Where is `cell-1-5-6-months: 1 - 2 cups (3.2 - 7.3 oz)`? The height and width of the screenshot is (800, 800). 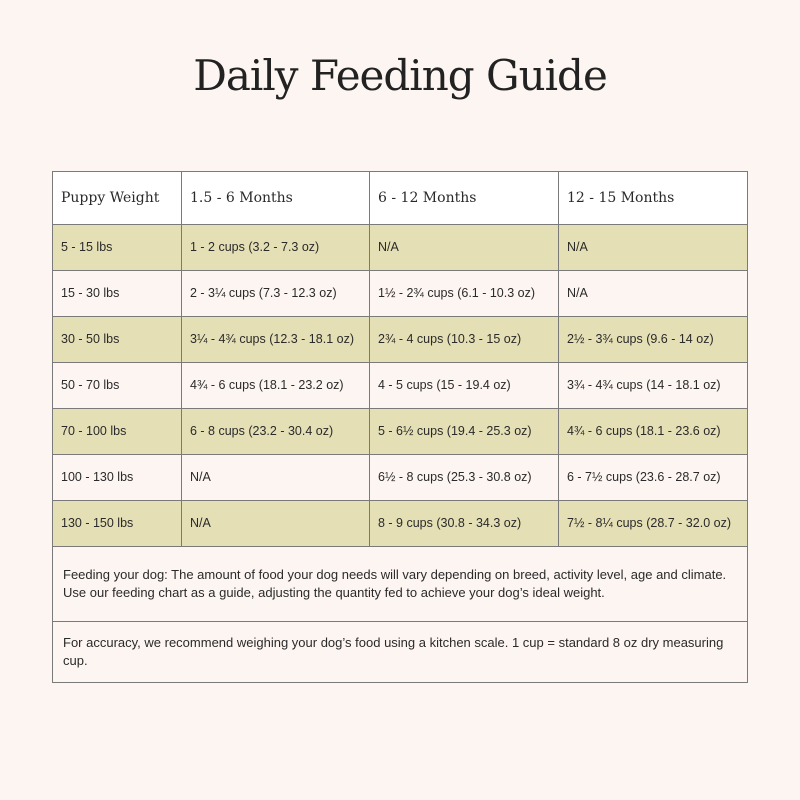
cell-1-5-6-months: 1 - 2 cups (3.2 - 7.3 oz) is located at coordinates (275, 247).